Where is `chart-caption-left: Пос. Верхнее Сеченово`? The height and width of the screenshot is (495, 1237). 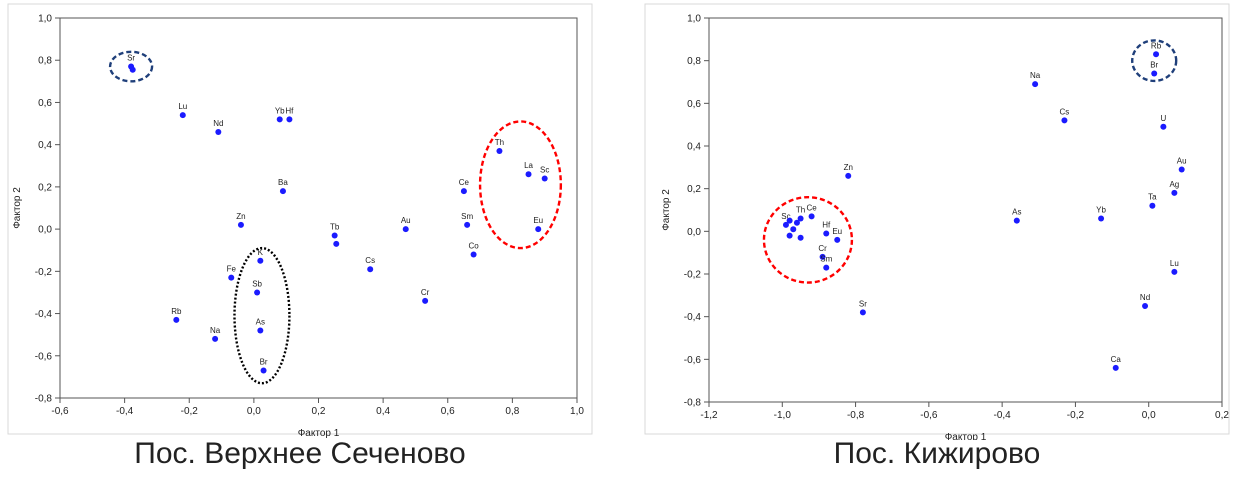
chart-caption-left: Пос. Верхнее Сеченово is located at coordinates (300, 453).